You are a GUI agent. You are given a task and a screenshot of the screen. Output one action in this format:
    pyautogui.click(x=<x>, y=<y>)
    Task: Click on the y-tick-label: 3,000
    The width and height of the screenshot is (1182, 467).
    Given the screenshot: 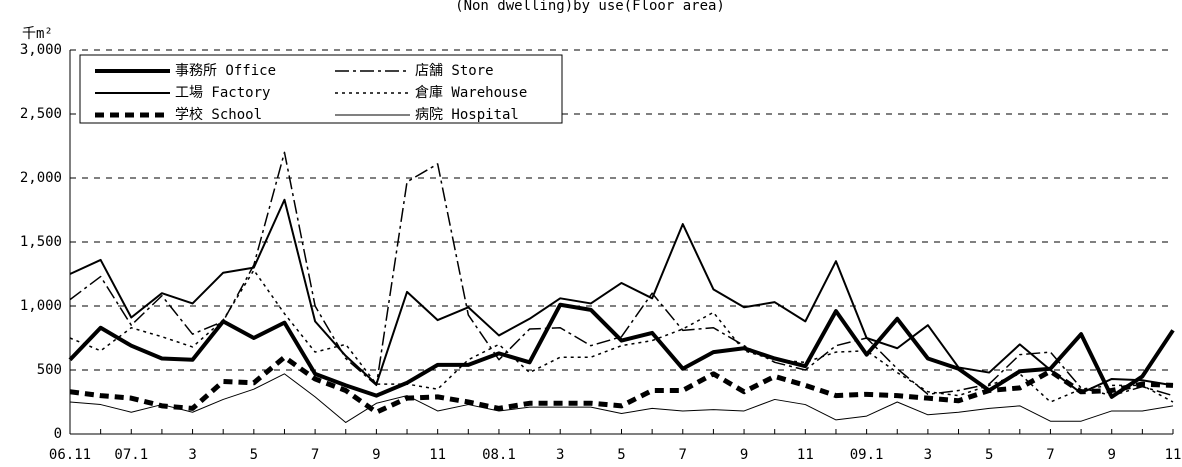 What is the action you would take?
    pyautogui.click(x=41, y=50)
    